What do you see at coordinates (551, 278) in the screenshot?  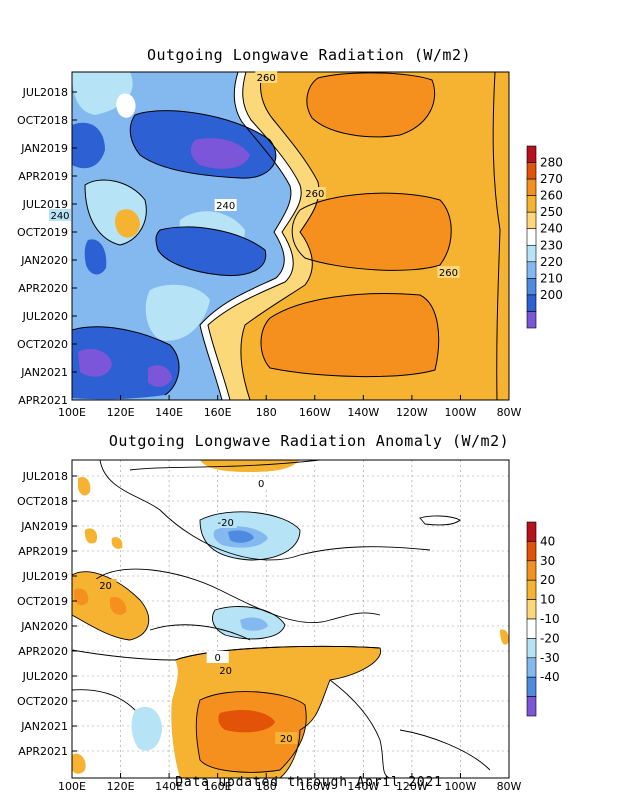 I see `colorbar-label: 210` at bounding box center [551, 278].